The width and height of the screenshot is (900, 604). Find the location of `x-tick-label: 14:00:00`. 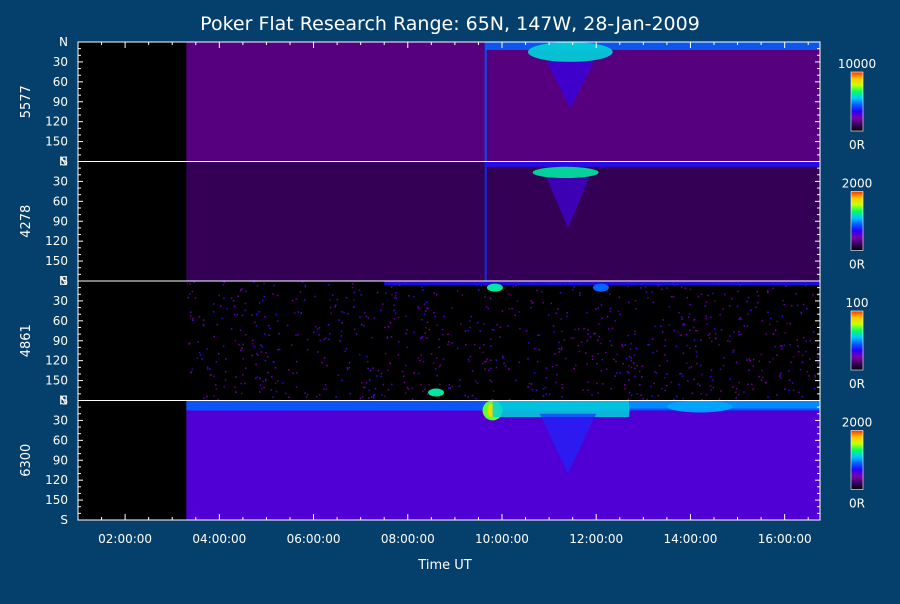

x-tick-label: 14:00:00 is located at coordinates (690, 539).